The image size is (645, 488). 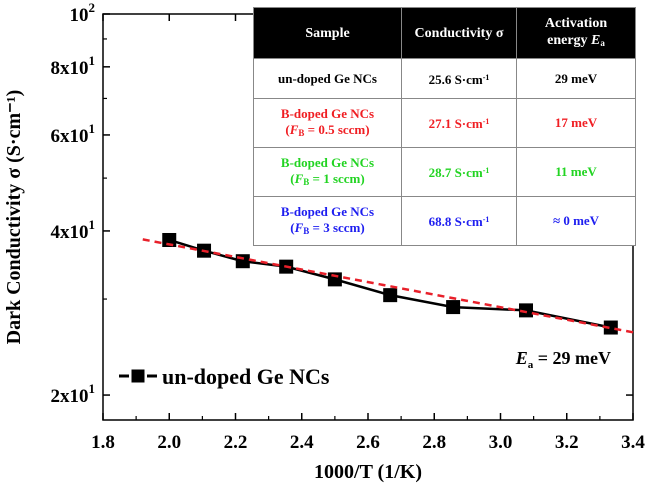 I want to click on table-row: un-doped Ge NCs 25.6 S·cm-1 29 meV, so click(x=444, y=78).